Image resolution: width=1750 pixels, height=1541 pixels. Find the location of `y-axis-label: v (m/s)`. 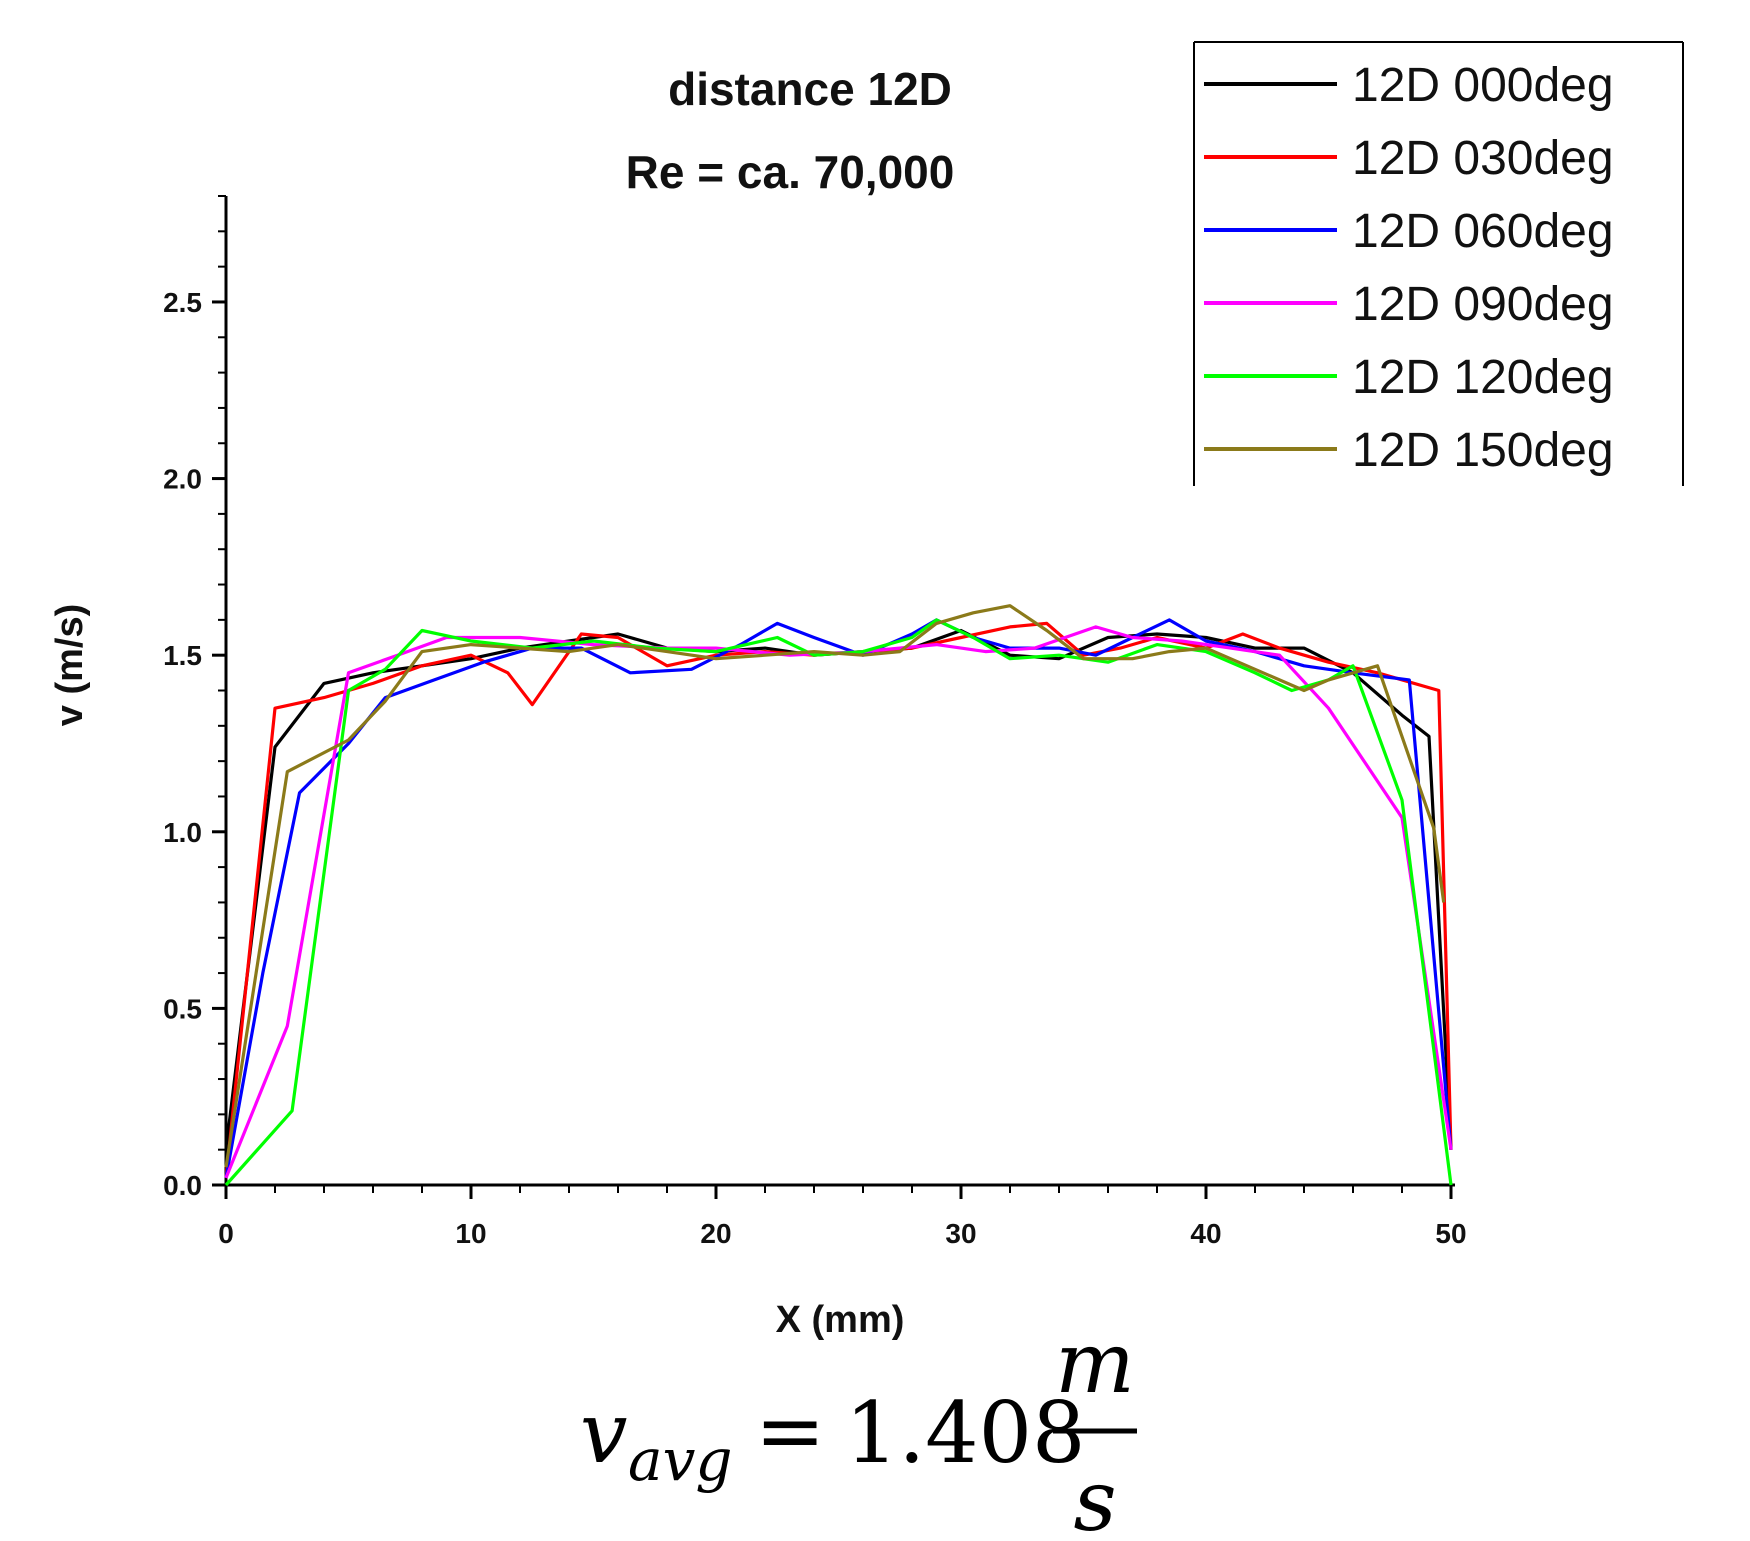

y-axis-label: v (m/s) is located at coordinates (70, 665).